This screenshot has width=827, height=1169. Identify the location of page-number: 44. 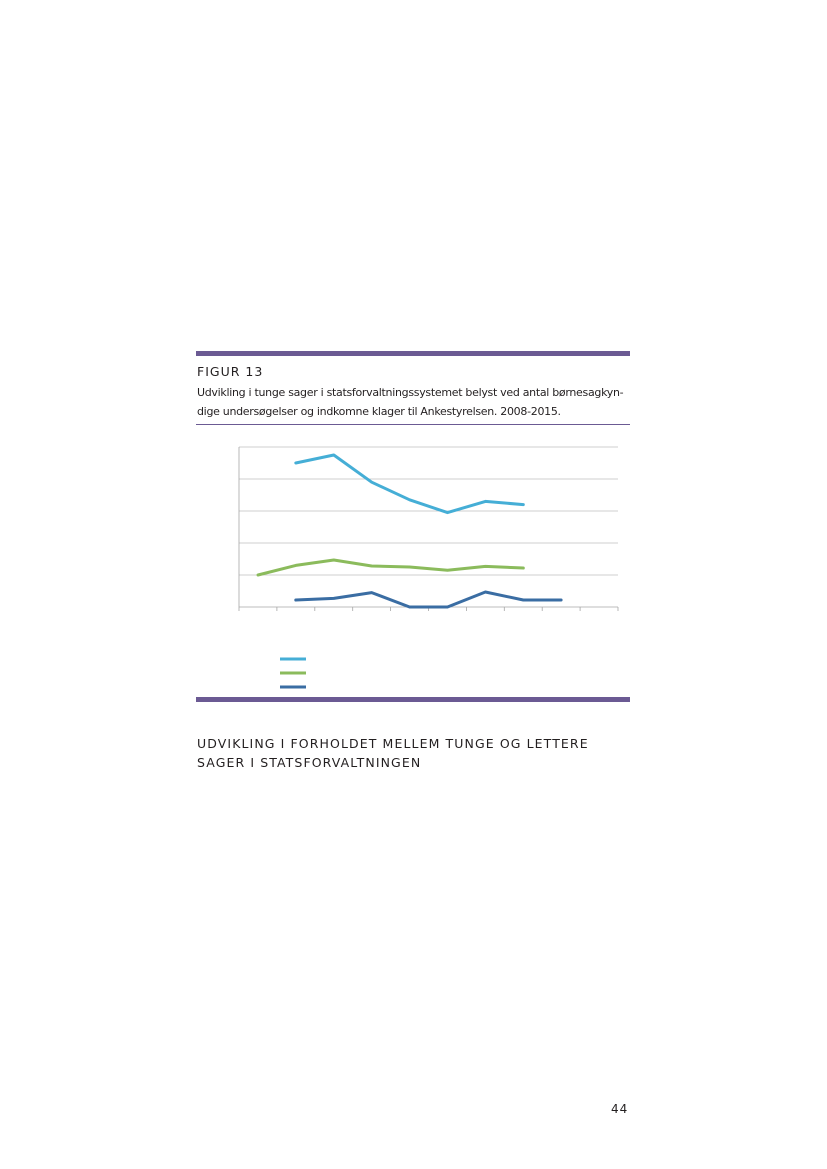
(620, 1109).